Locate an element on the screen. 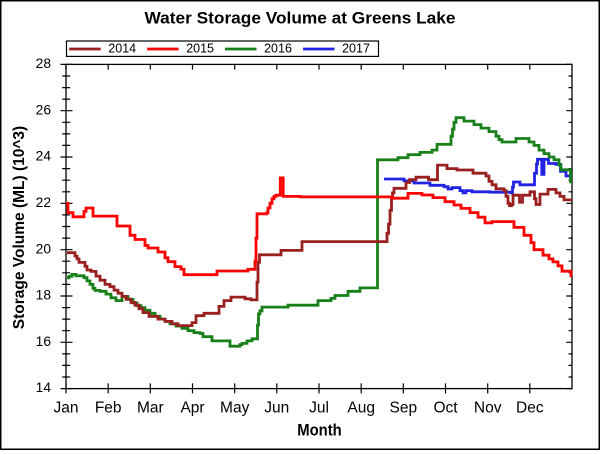  svg-text: 28 is located at coordinates (44, 63).